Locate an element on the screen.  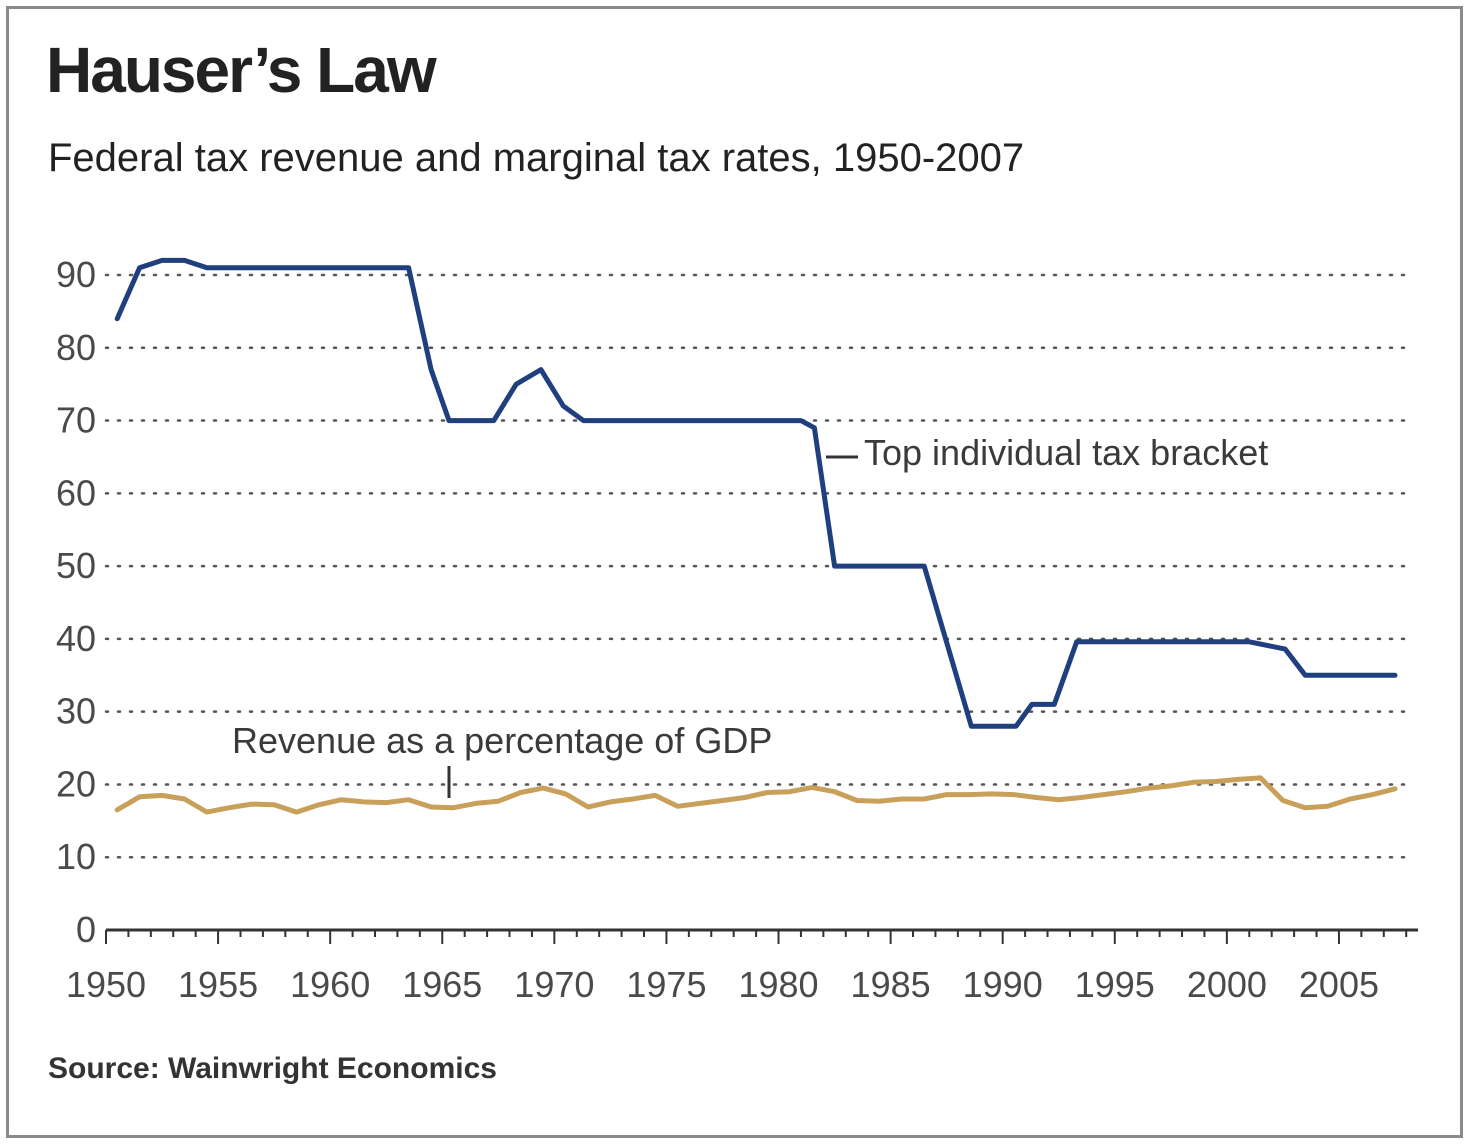
x-tick-label: 1965 is located at coordinates (442, 984).